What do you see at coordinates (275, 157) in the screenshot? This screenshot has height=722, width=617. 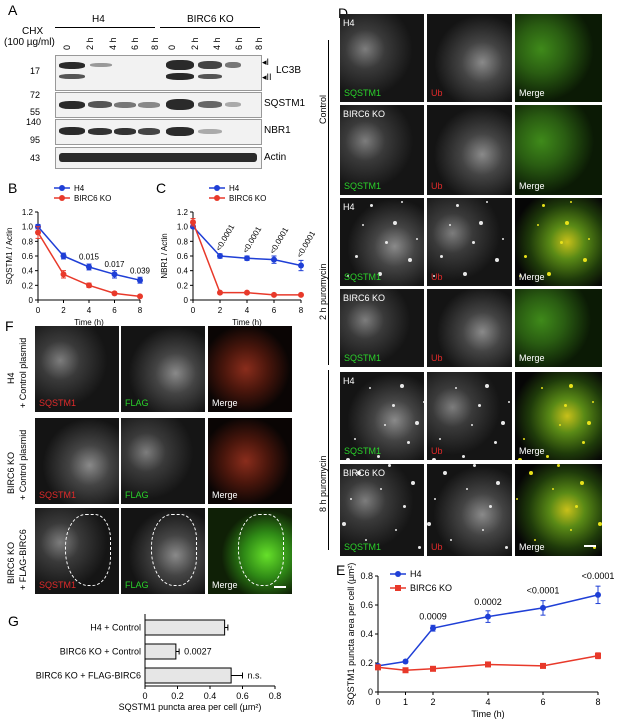 I see `marker-actin: Actin` at bounding box center [275, 157].